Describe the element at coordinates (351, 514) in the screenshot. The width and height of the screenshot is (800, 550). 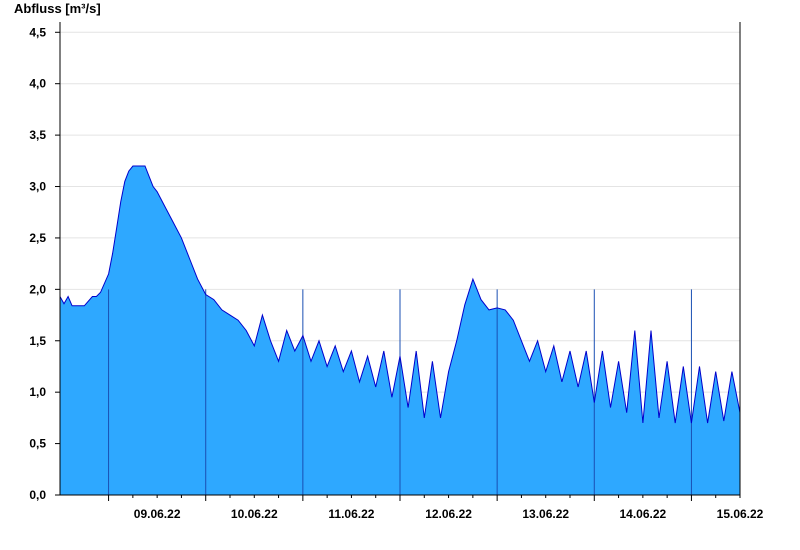
I see `x-tick-label: 11.06.22` at that location.